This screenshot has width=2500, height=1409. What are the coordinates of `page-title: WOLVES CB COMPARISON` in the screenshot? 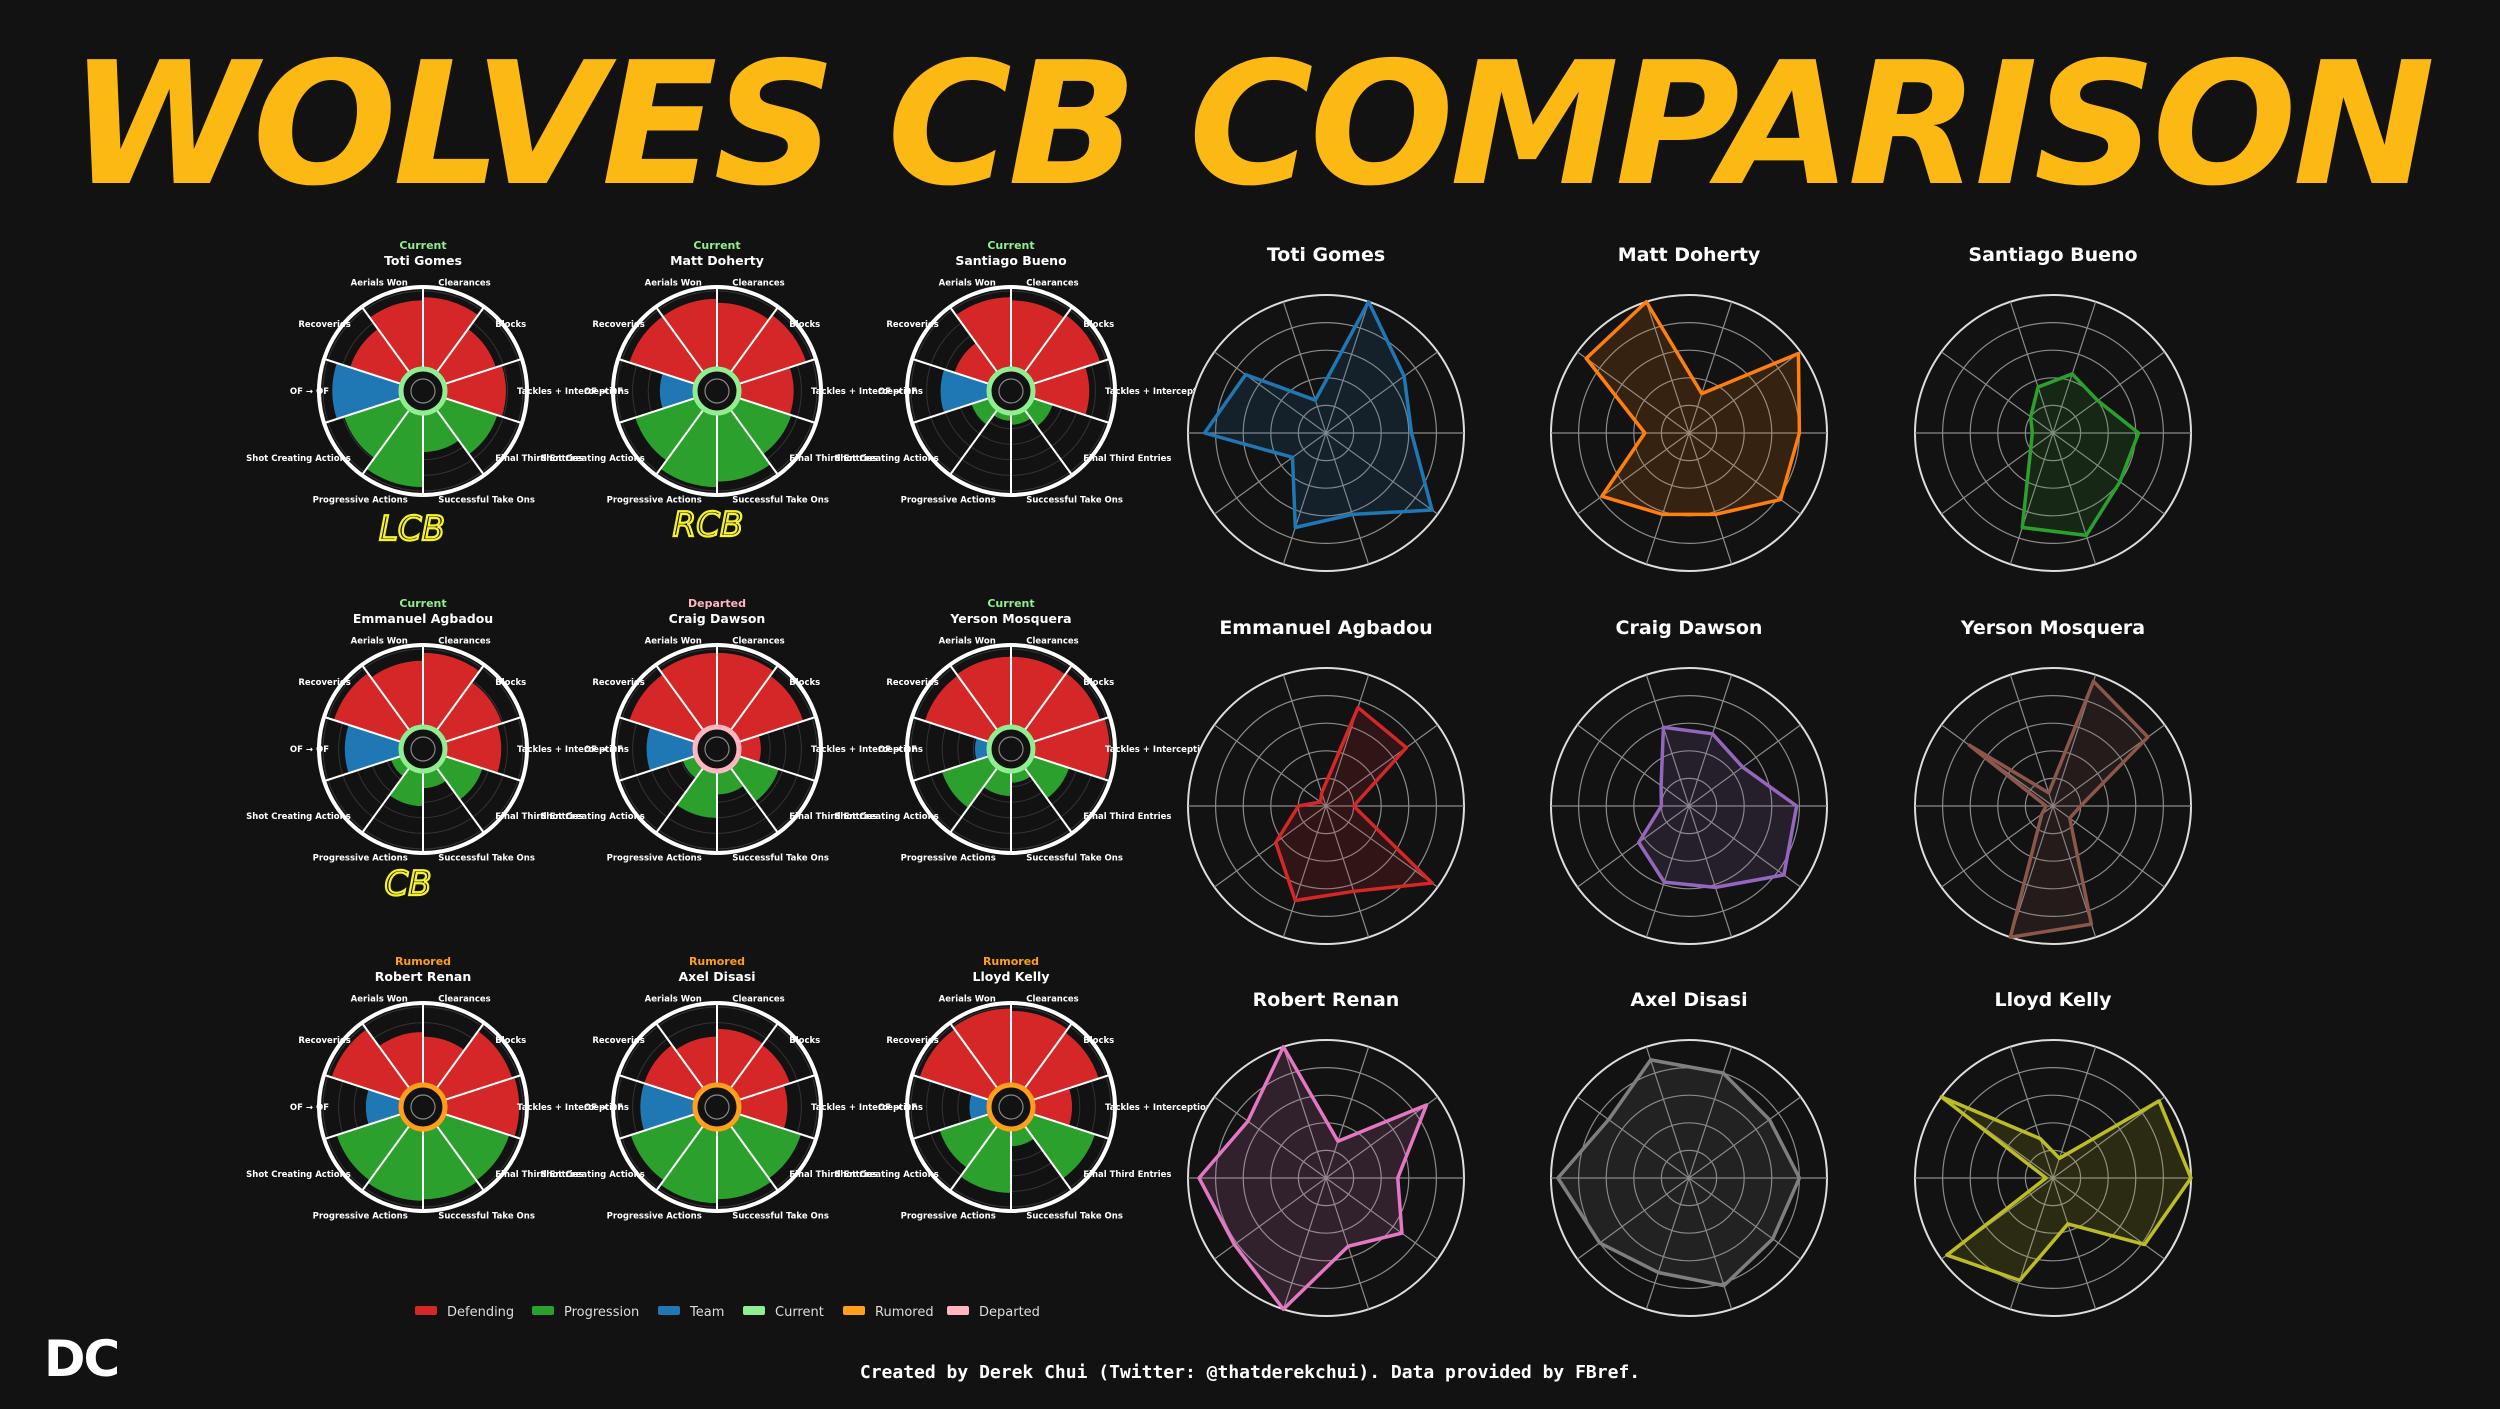 It's located at (1251, 125).